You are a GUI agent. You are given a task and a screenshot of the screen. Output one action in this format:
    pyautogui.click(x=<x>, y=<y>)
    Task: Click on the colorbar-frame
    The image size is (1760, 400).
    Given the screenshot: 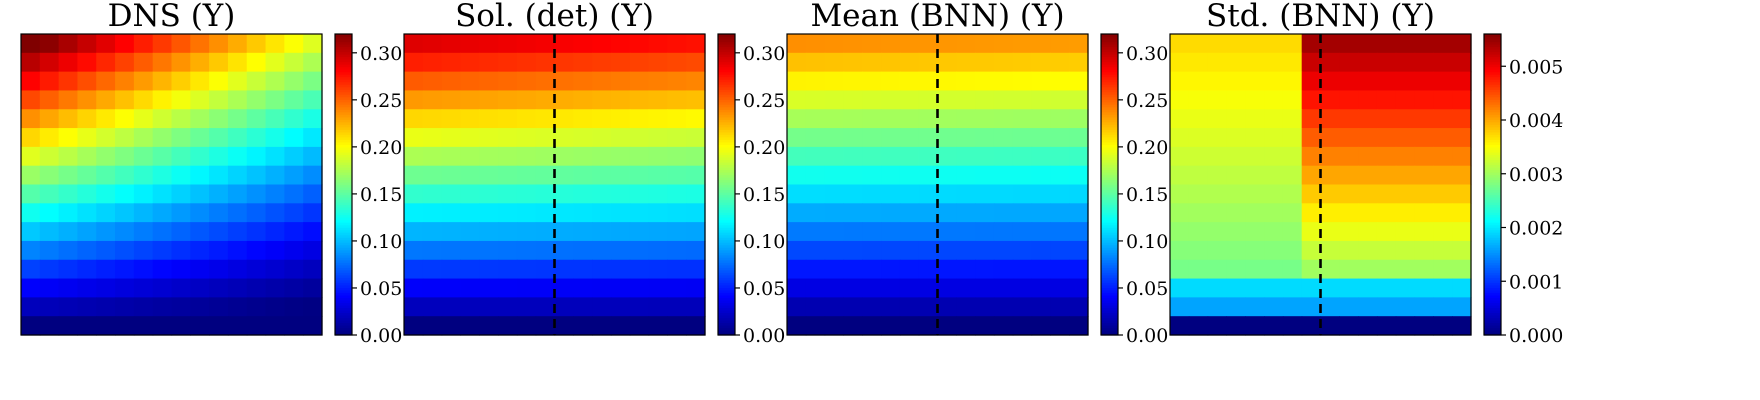 What is the action you would take?
    pyautogui.click(x=1492, y=184)
    